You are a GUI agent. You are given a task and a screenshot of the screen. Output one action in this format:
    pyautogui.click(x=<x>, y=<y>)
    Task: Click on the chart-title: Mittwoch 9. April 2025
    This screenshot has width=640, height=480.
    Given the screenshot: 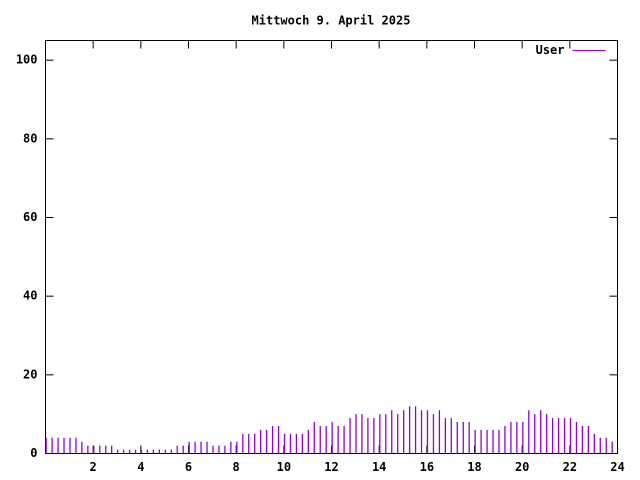 What is the action you would take?
    pyautogui.click(x=331, y=21)
    